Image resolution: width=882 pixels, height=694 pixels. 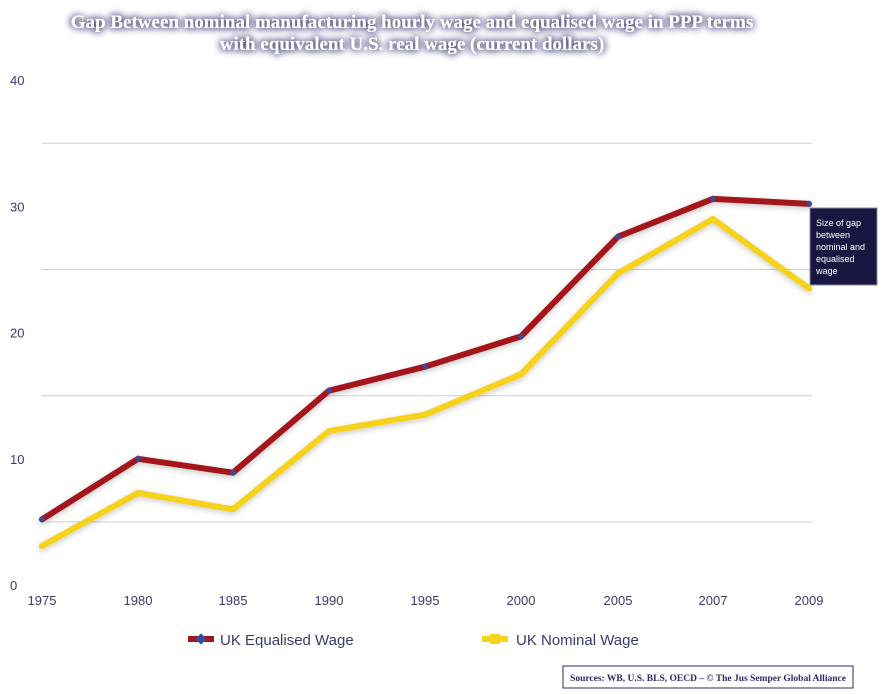 What do you see at coordinates (826, 271) in the screenshot?
I see `annotation-line-5: wage` at bounding box center [826, 271].